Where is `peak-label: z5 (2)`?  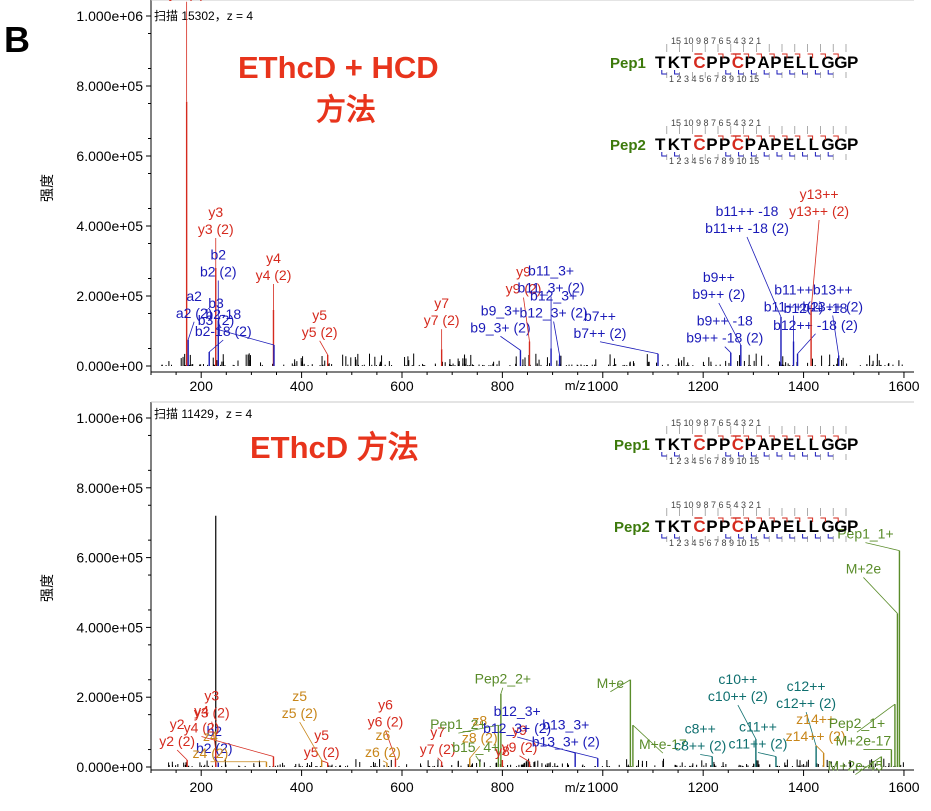
peak-label: z5 (2) is located at coordinates (300, 713).